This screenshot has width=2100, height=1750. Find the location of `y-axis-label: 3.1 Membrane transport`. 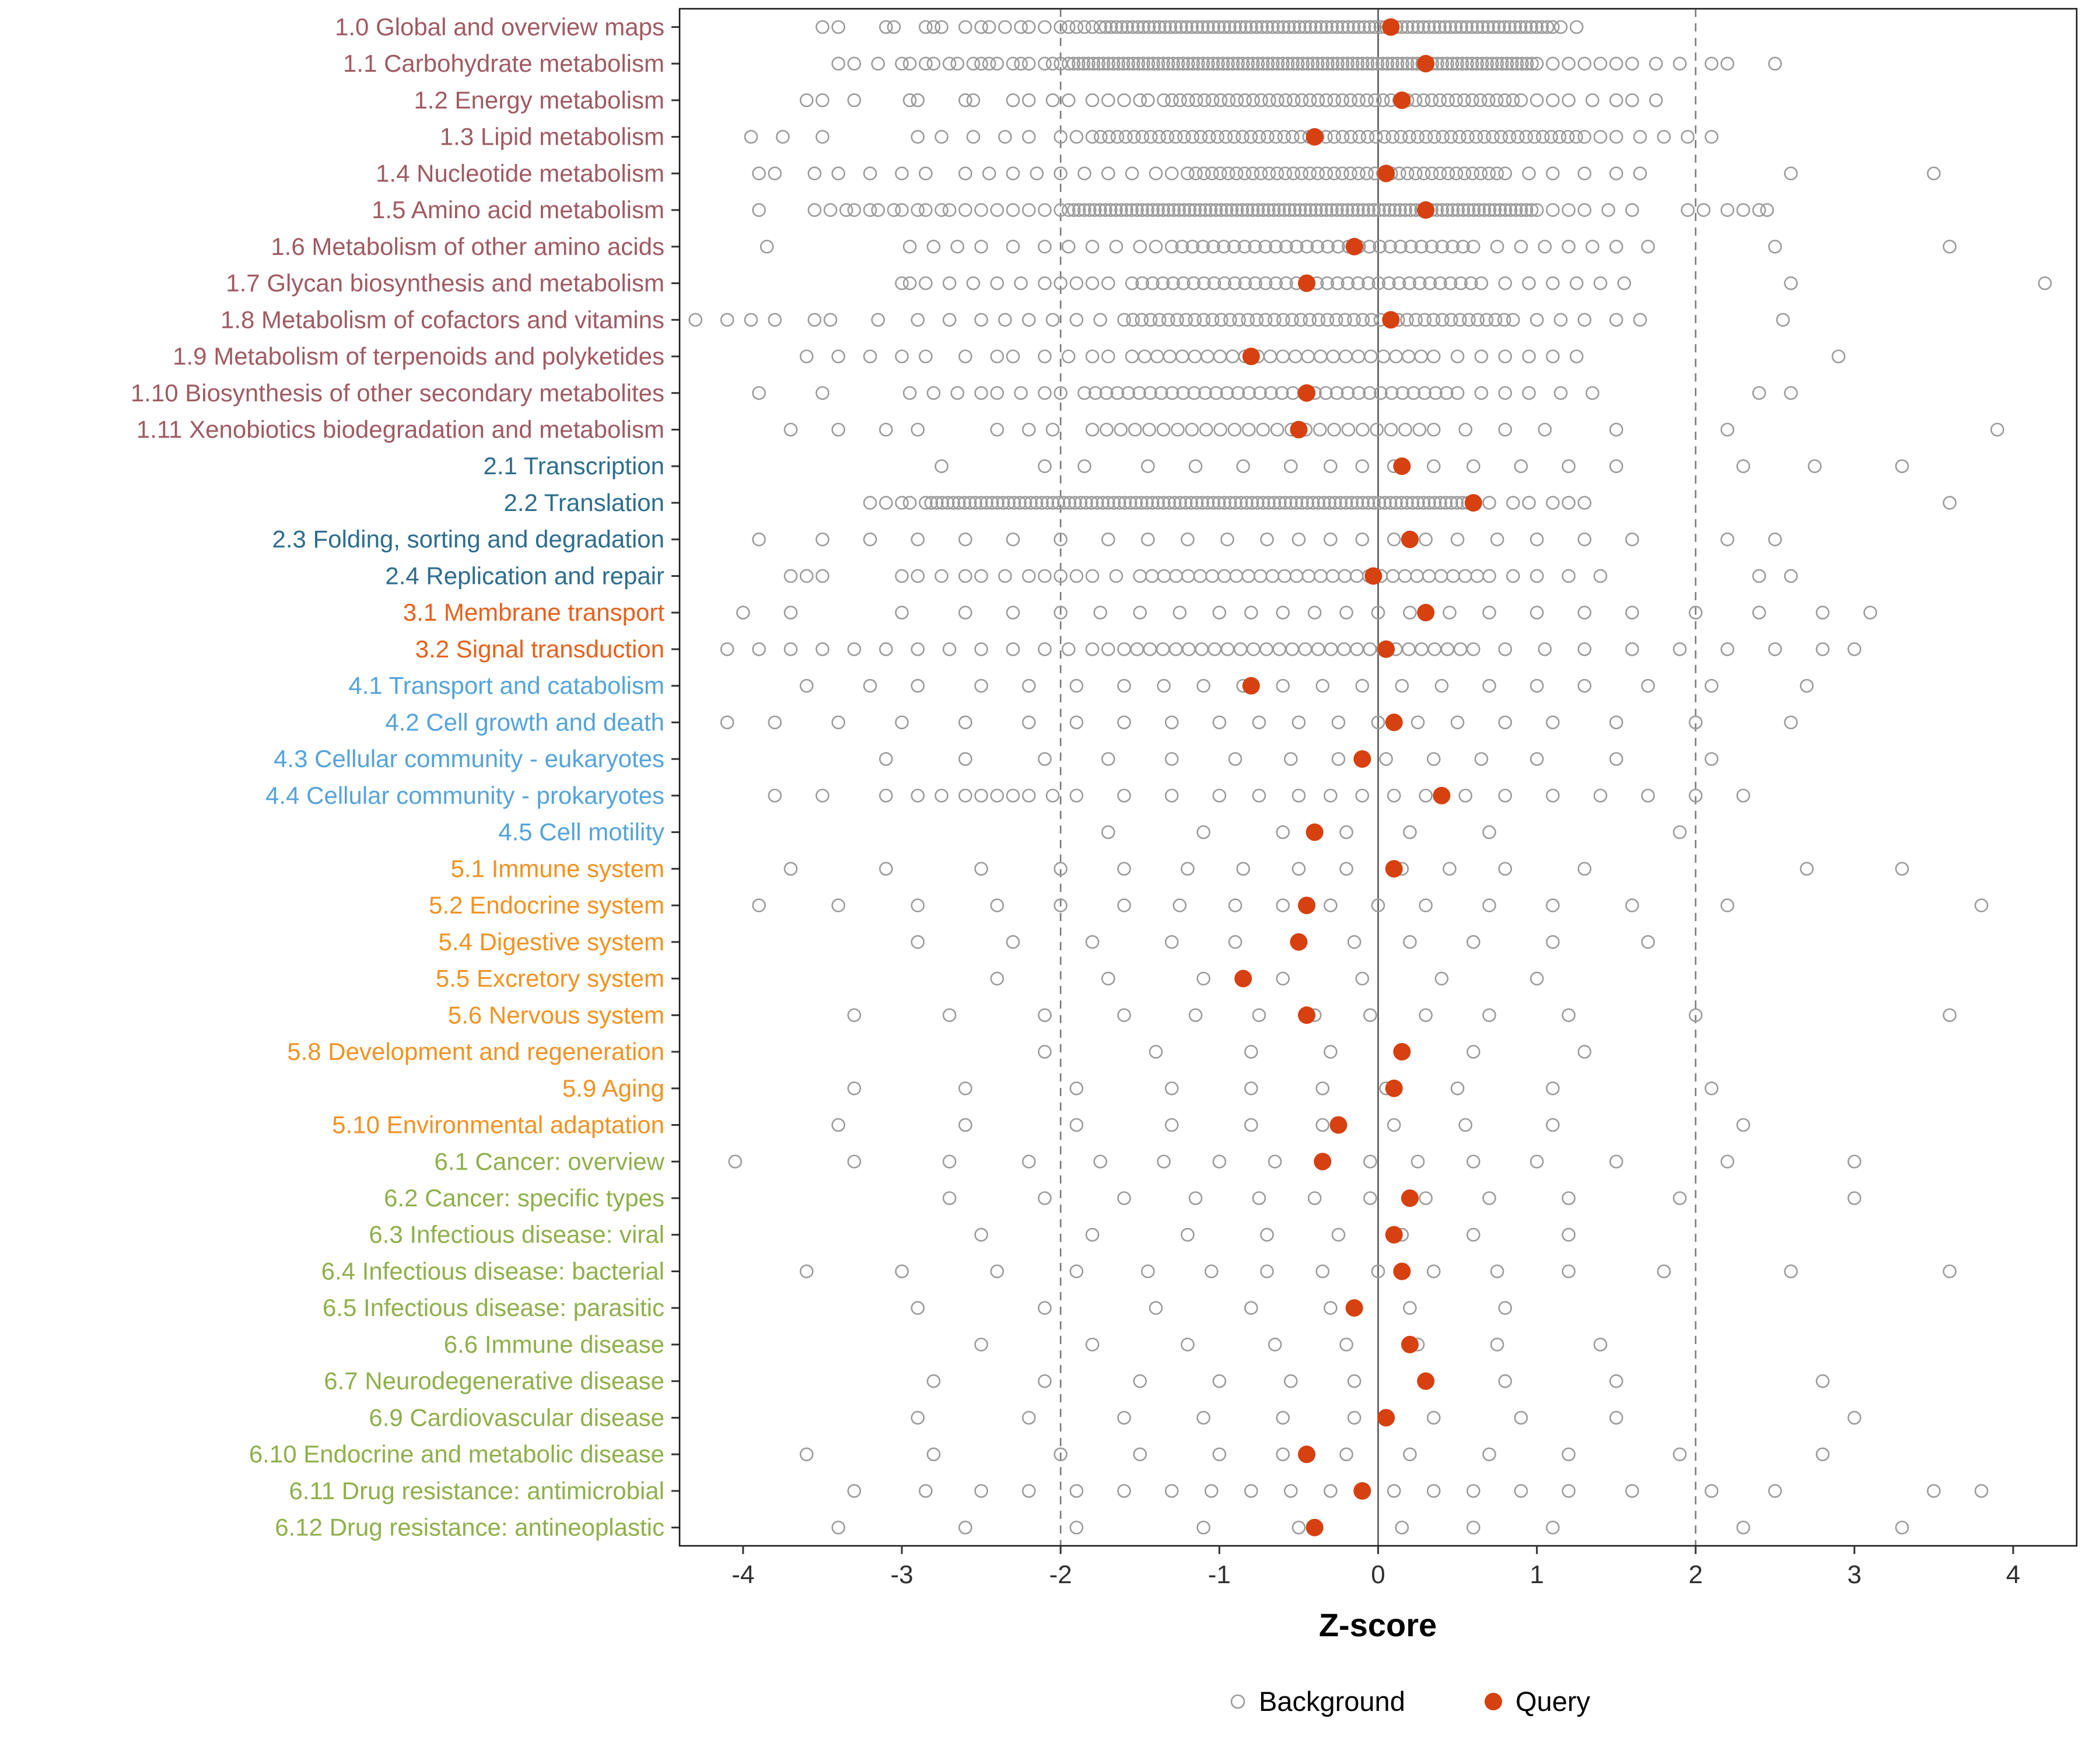

y-axis-label: 3.1 Membrane transport is located at coordinates (534, 612).